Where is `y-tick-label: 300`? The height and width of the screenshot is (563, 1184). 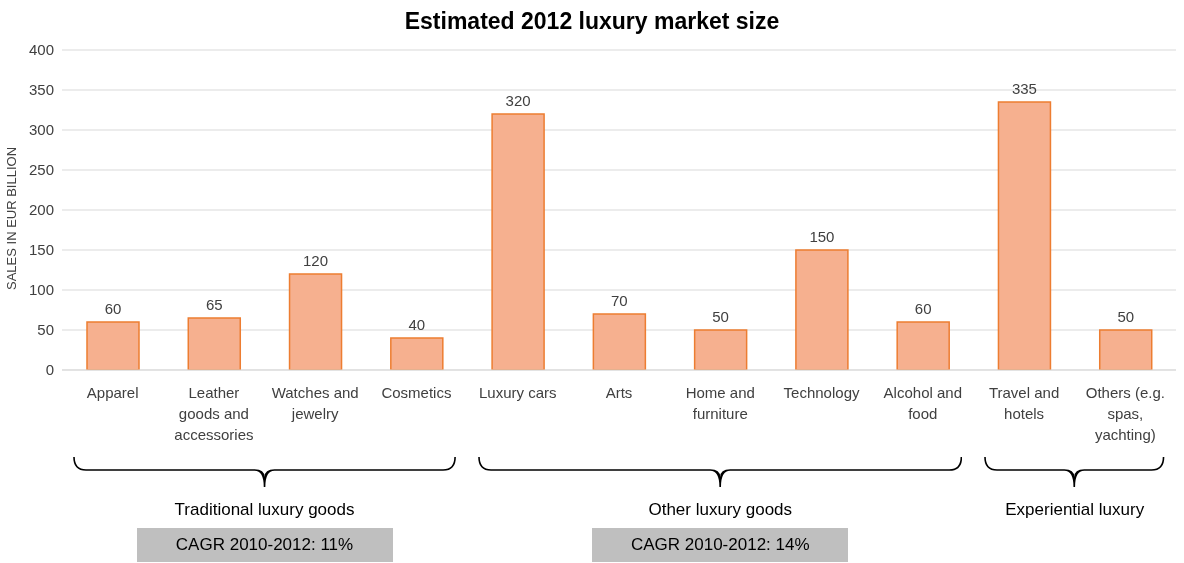 y-tick-label: 300 is located at coordinates (41, 130).